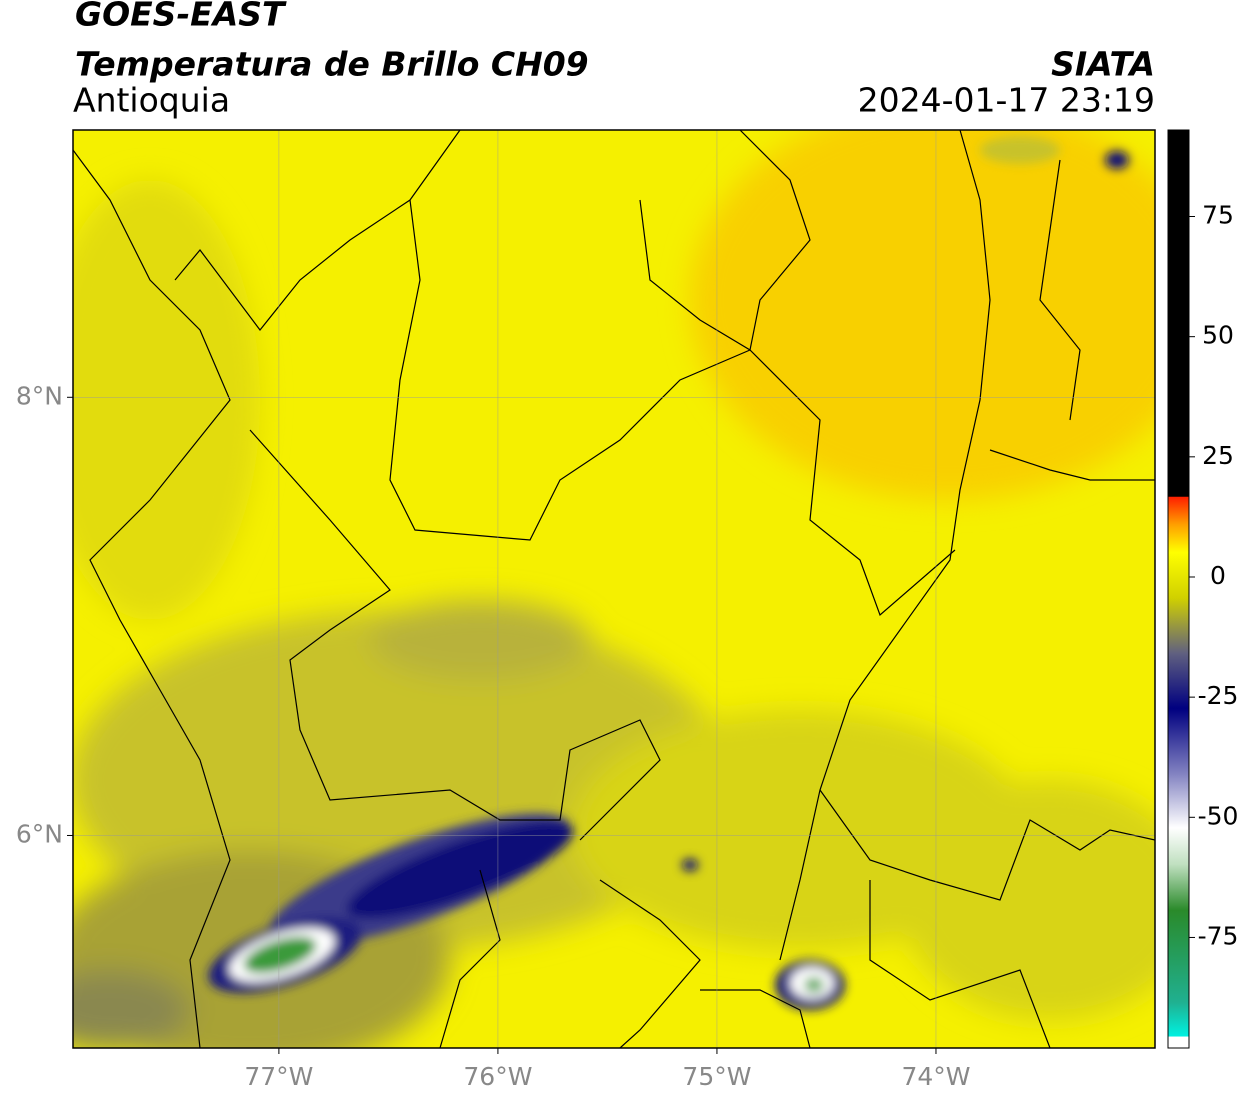  Describe the element at coordinates (1218, 215) in the screenshot. I see `colorbar-tick-label: 75` at that location.